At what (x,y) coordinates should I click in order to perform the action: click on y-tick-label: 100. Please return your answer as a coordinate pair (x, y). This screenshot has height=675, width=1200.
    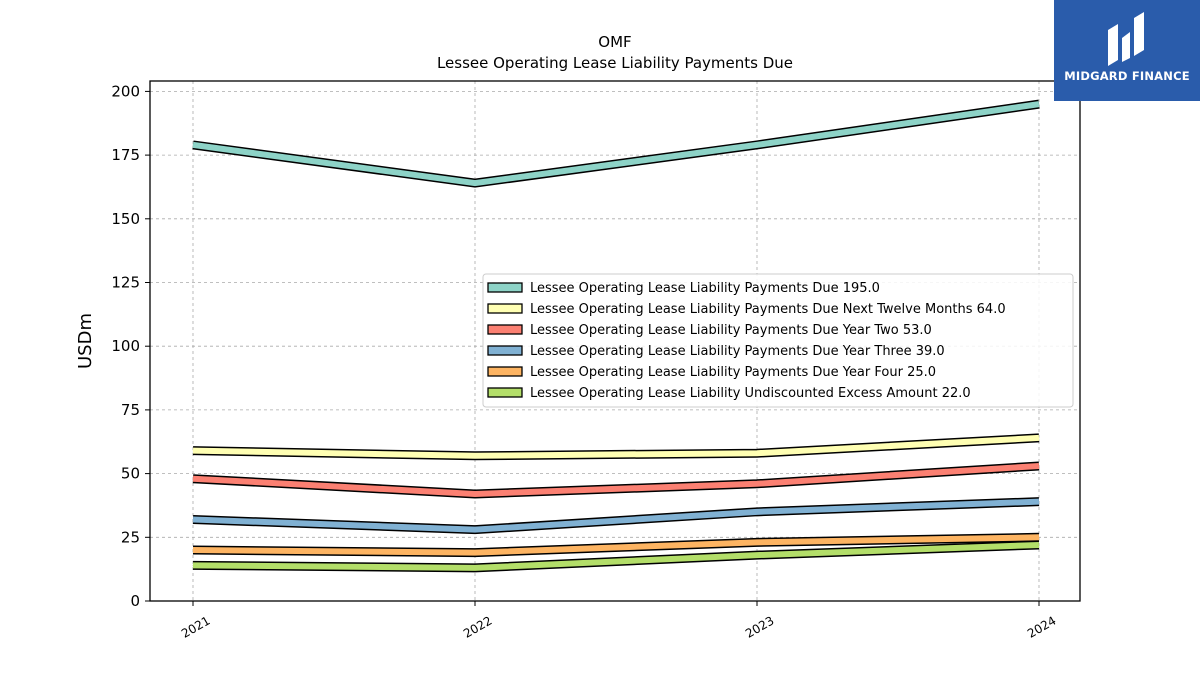
    Looking at the image, I should click on (125, 346).